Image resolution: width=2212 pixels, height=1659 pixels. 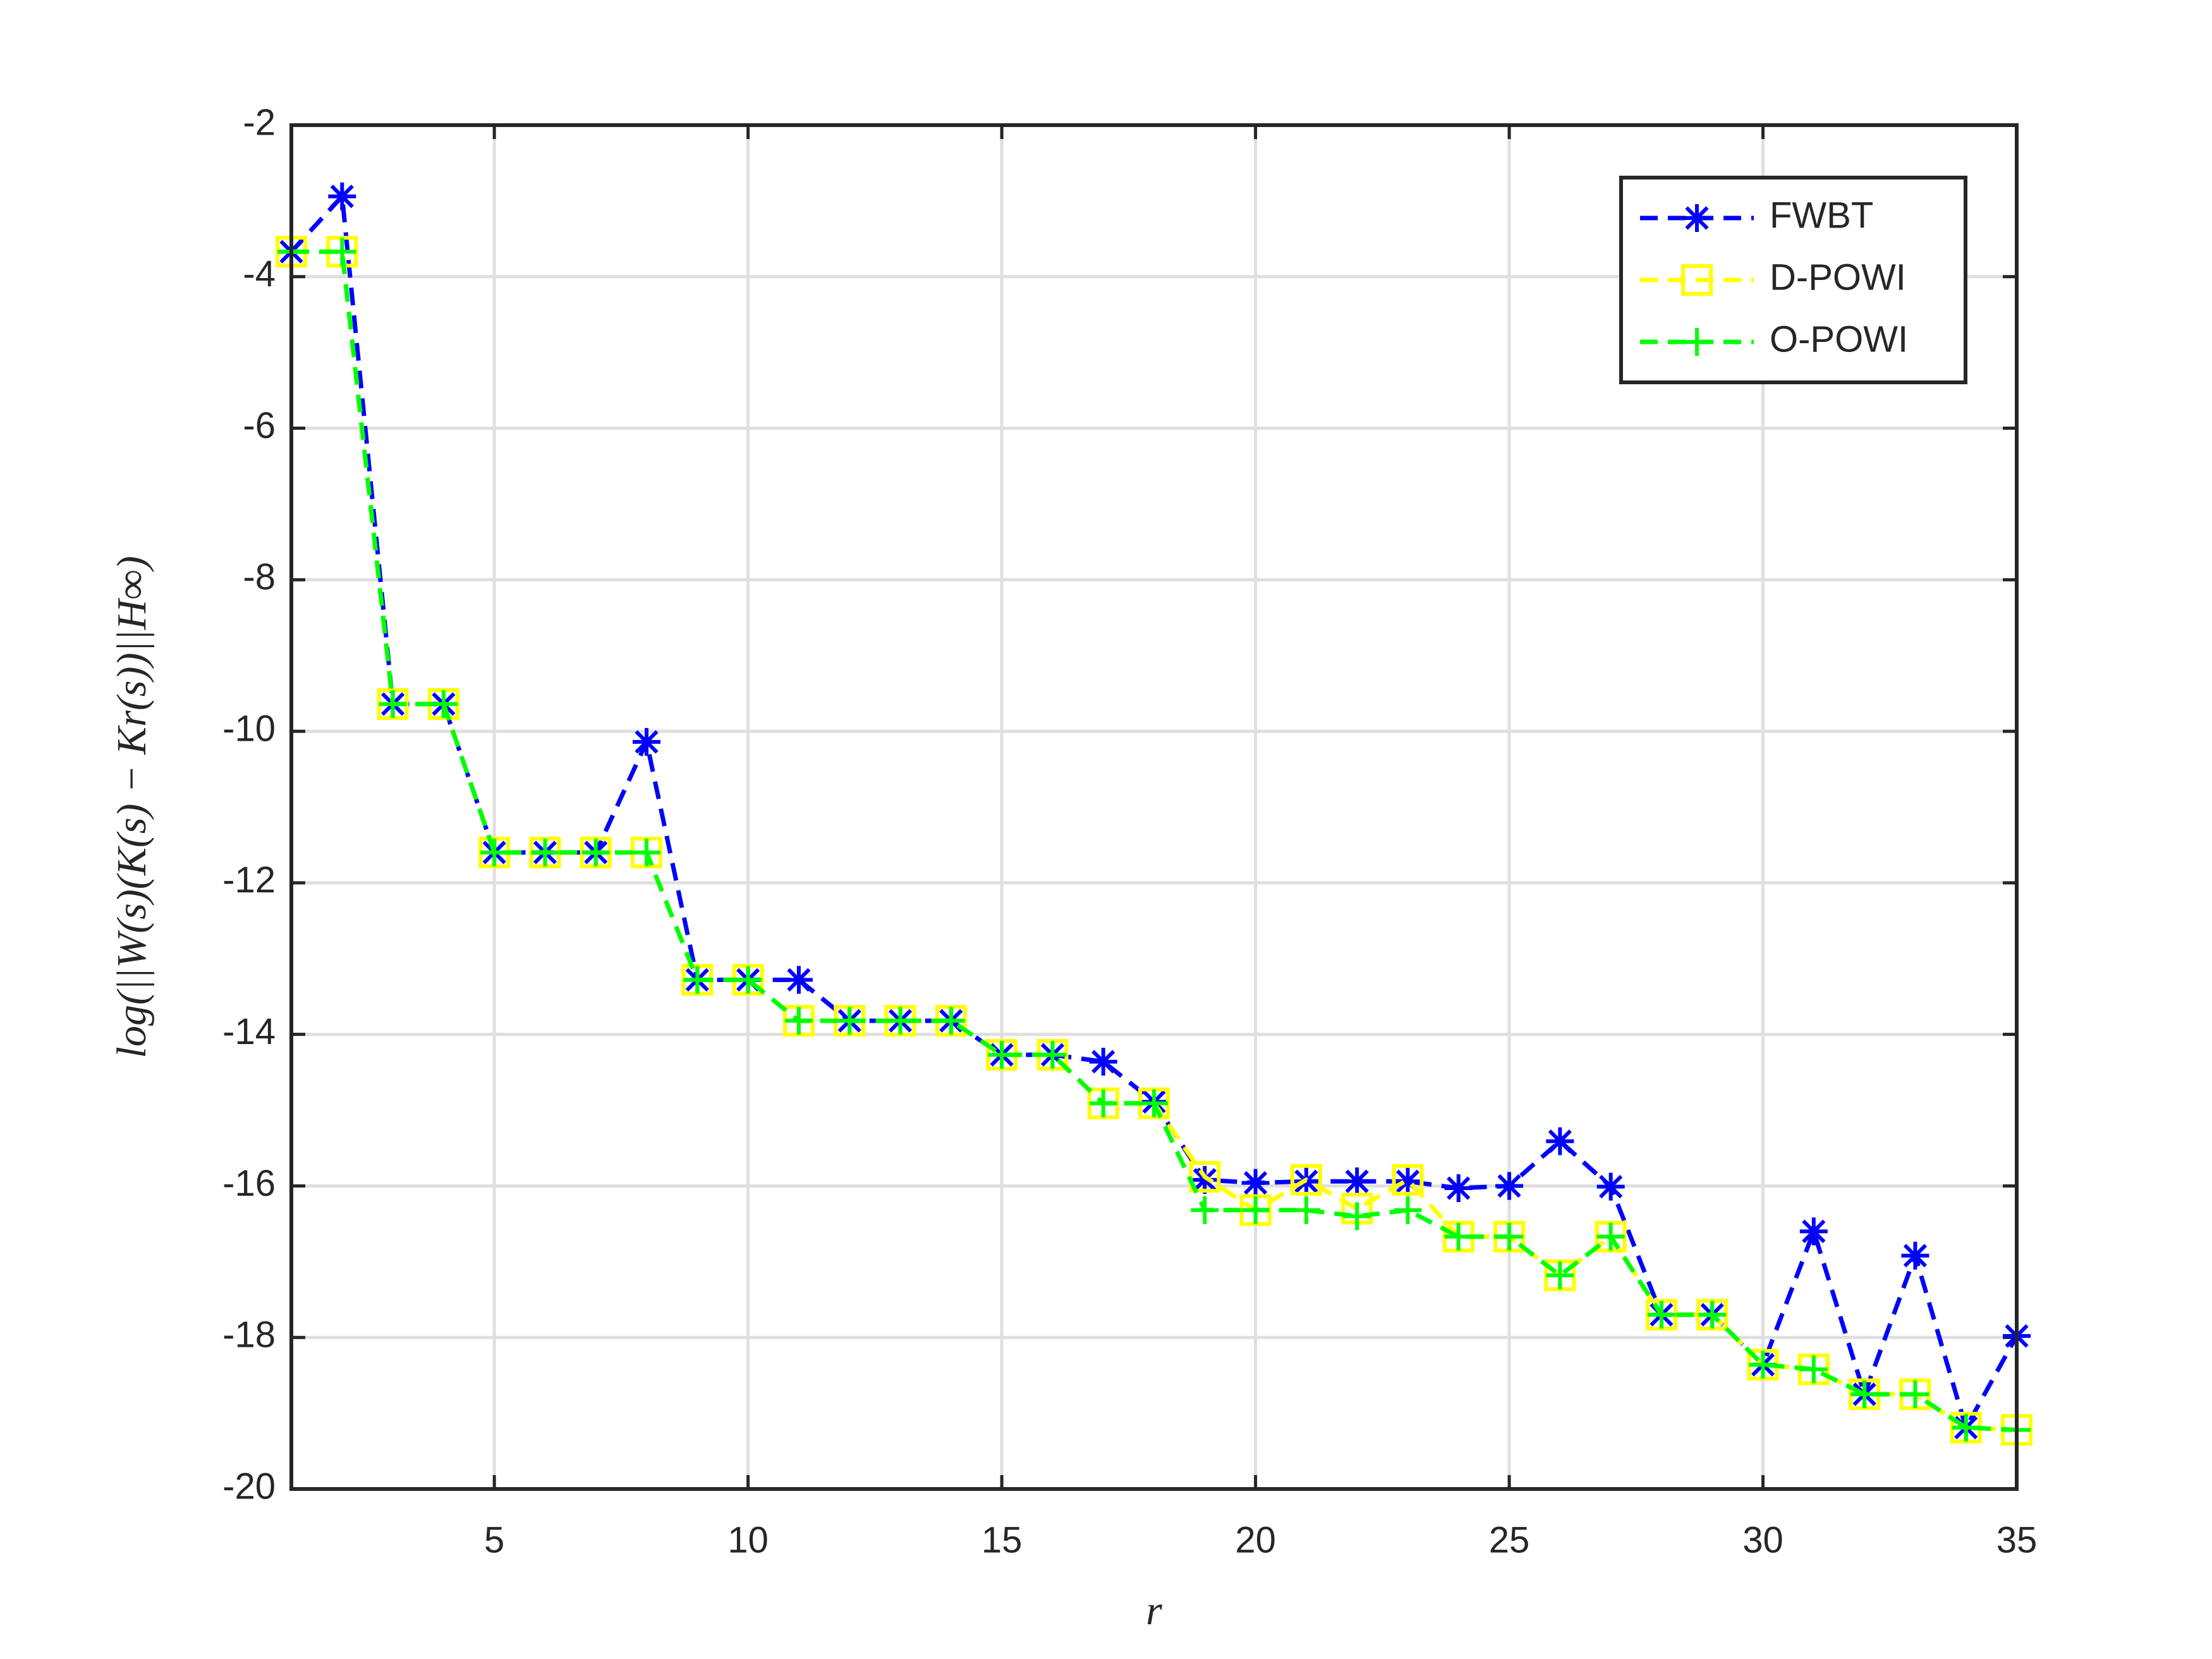 What do you see at coordinates (132, 807) in the screenshot?
I see `y-axis-label: log(||W(s)(K(s) − Kr(s))||H∞)` at bounding box center [132, 807].